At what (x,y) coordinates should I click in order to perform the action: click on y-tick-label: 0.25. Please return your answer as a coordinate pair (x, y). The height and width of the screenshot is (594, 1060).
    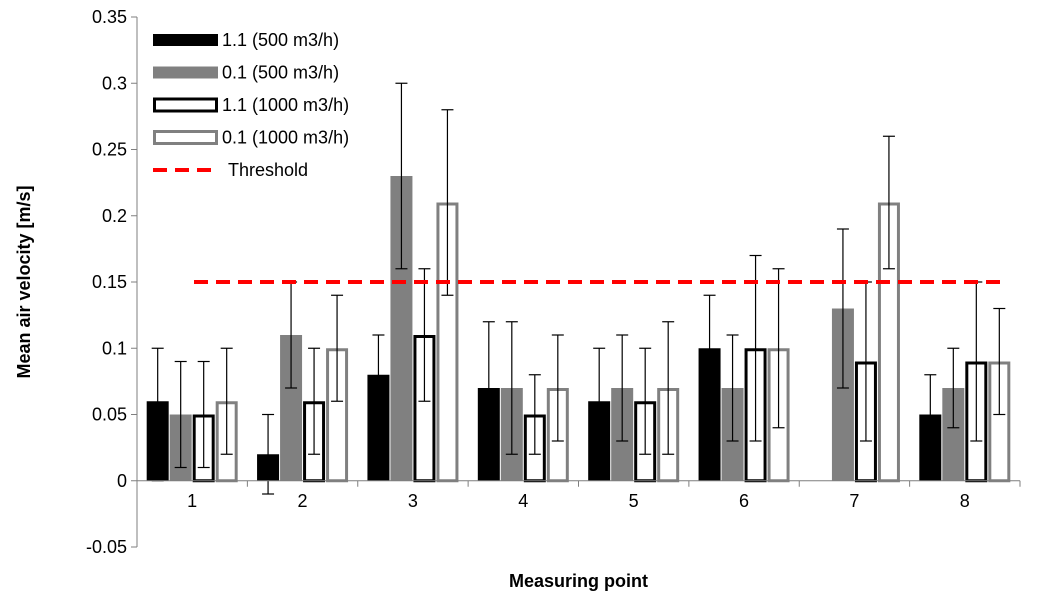
    Looking at the image, I should click on (109, 150).